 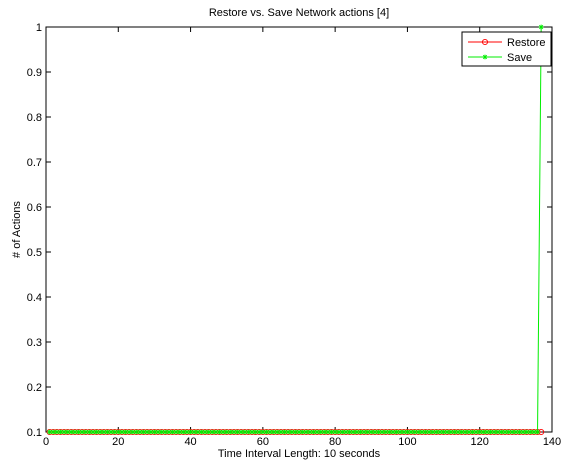 What do you see at coordinates (17, 229) in the screenshot?
I see `y-axis-title: # of Actions` at bounding box center [17, 229].